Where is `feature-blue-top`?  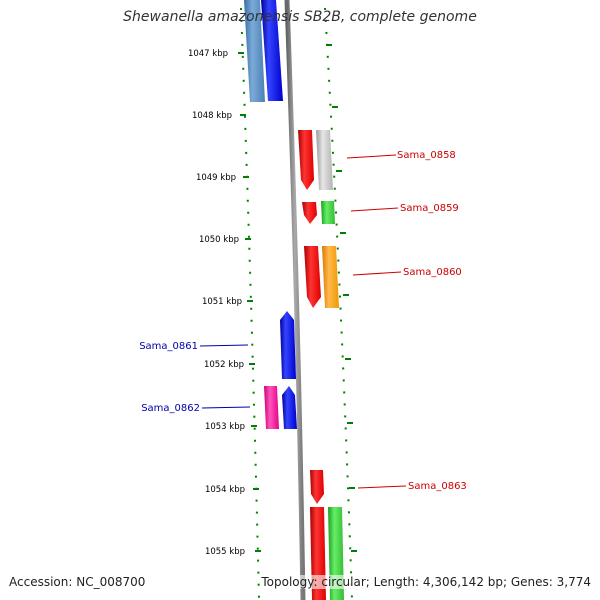 feature-blue-top is located at coordinates (272, 50).